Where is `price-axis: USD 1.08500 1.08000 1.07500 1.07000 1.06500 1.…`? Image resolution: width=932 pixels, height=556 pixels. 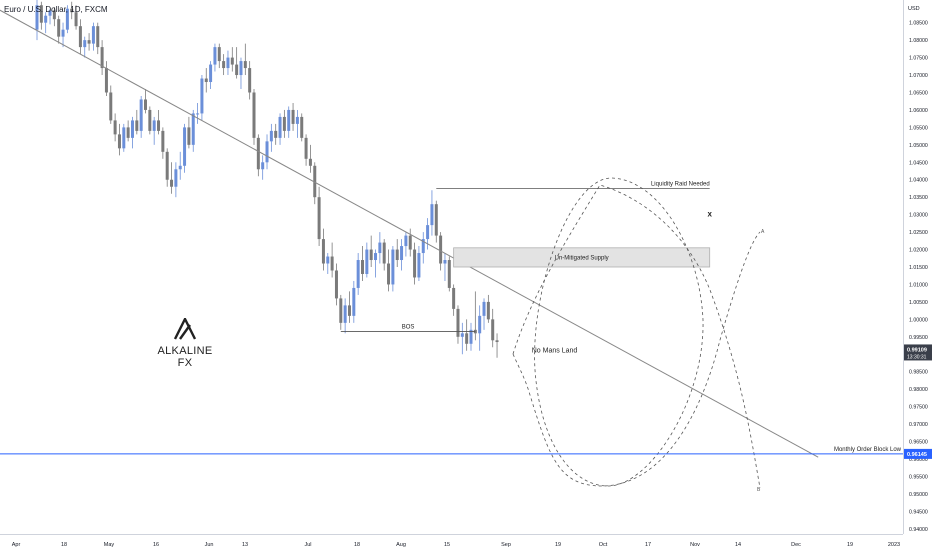
price-axis: USD 1.08500 1.08000 1.07500 1.07000 1.06500 1.… is located at coordinates (917, 267).